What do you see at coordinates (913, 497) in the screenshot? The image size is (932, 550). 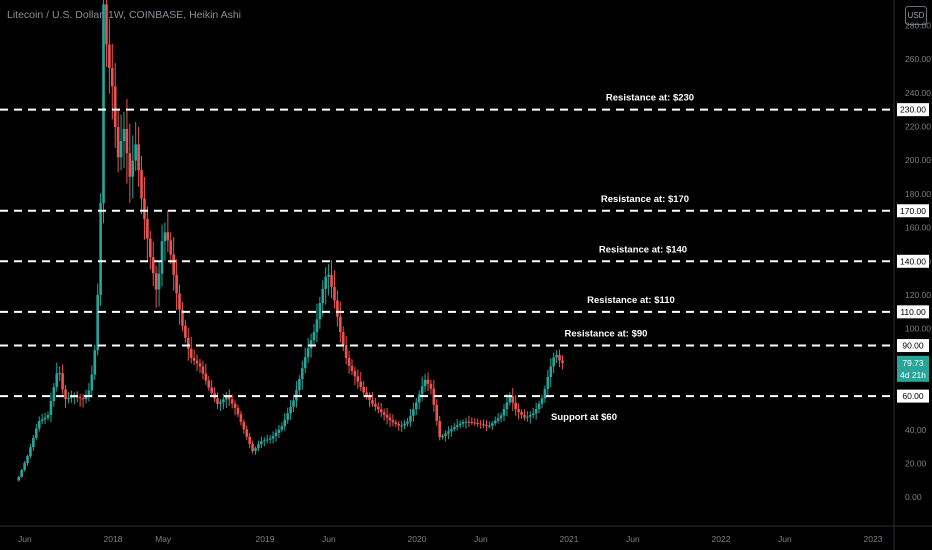 I see `y-tick-label: 0.00` at bounding box center [913, 497].